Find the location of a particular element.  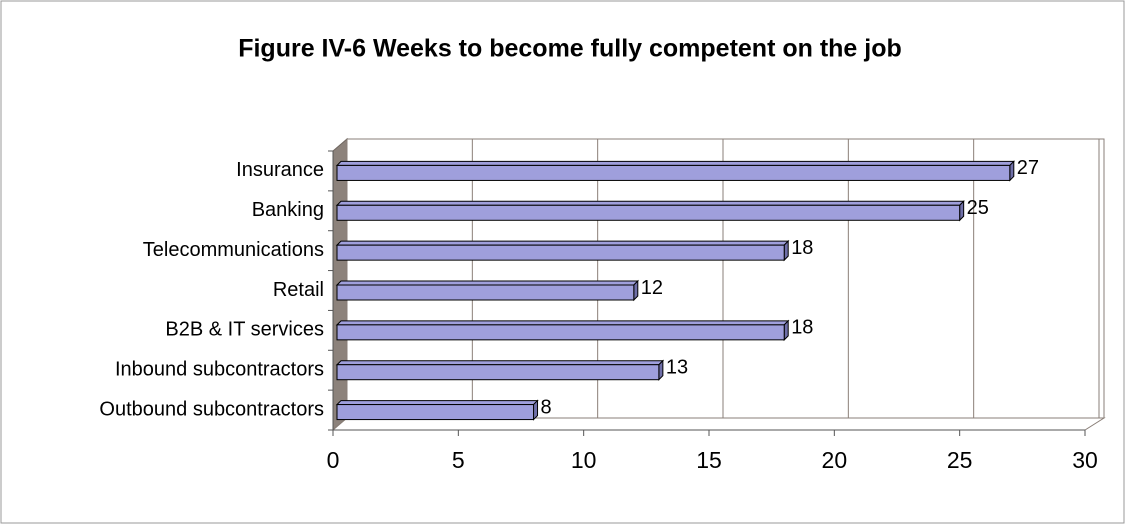

value-label: 27 is located at coordinates (1028, 168).